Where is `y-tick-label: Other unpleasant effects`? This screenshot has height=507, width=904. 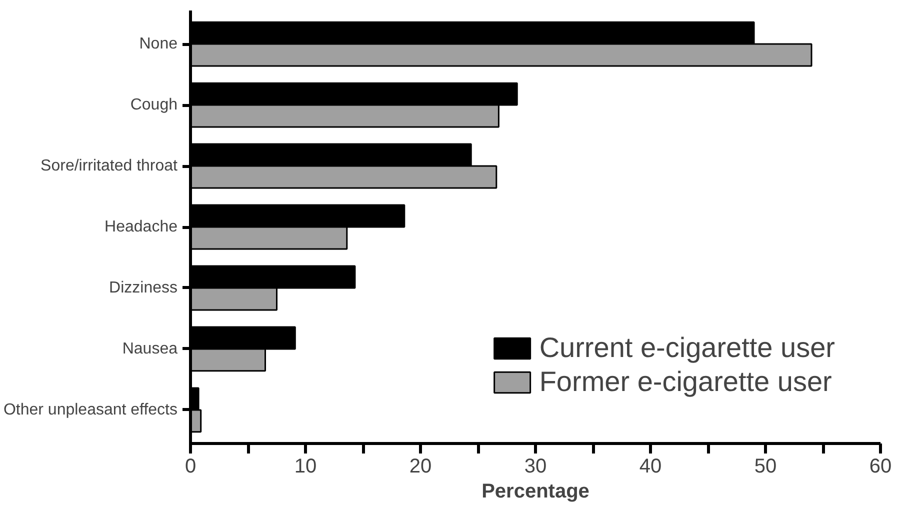 y-tick-label: Other unpleasant effects is located at coordinates (90, 409).